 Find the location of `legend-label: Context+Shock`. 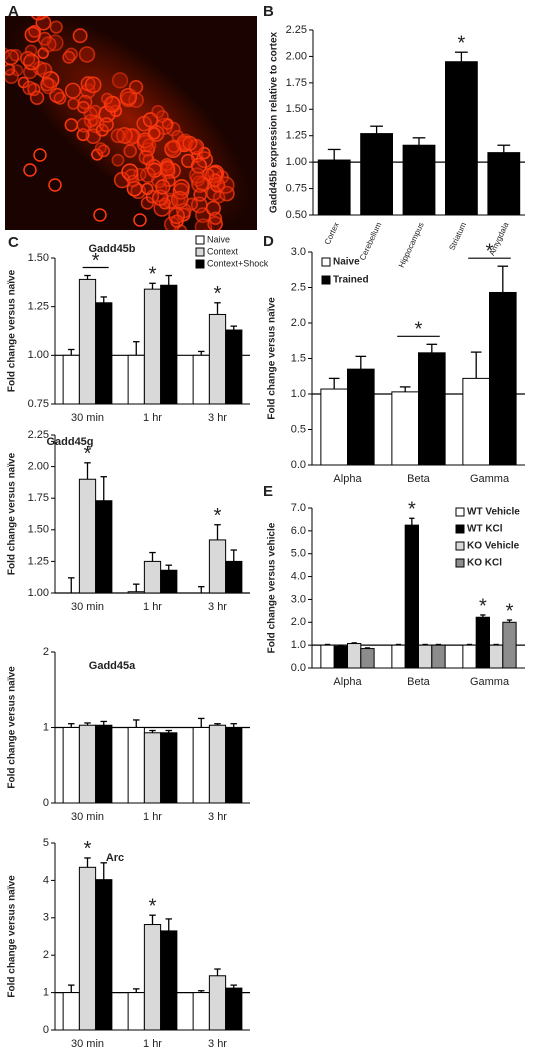

legend-label: Context+Shock is located at coordinates (238, 263).